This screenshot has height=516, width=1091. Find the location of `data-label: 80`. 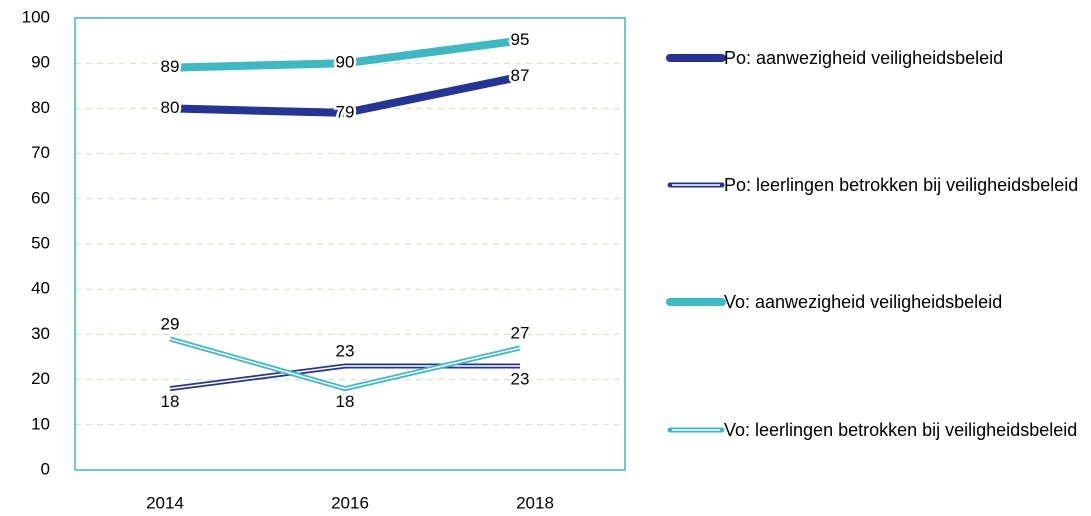

data-label: 80 is located at coordinates (170, 107).